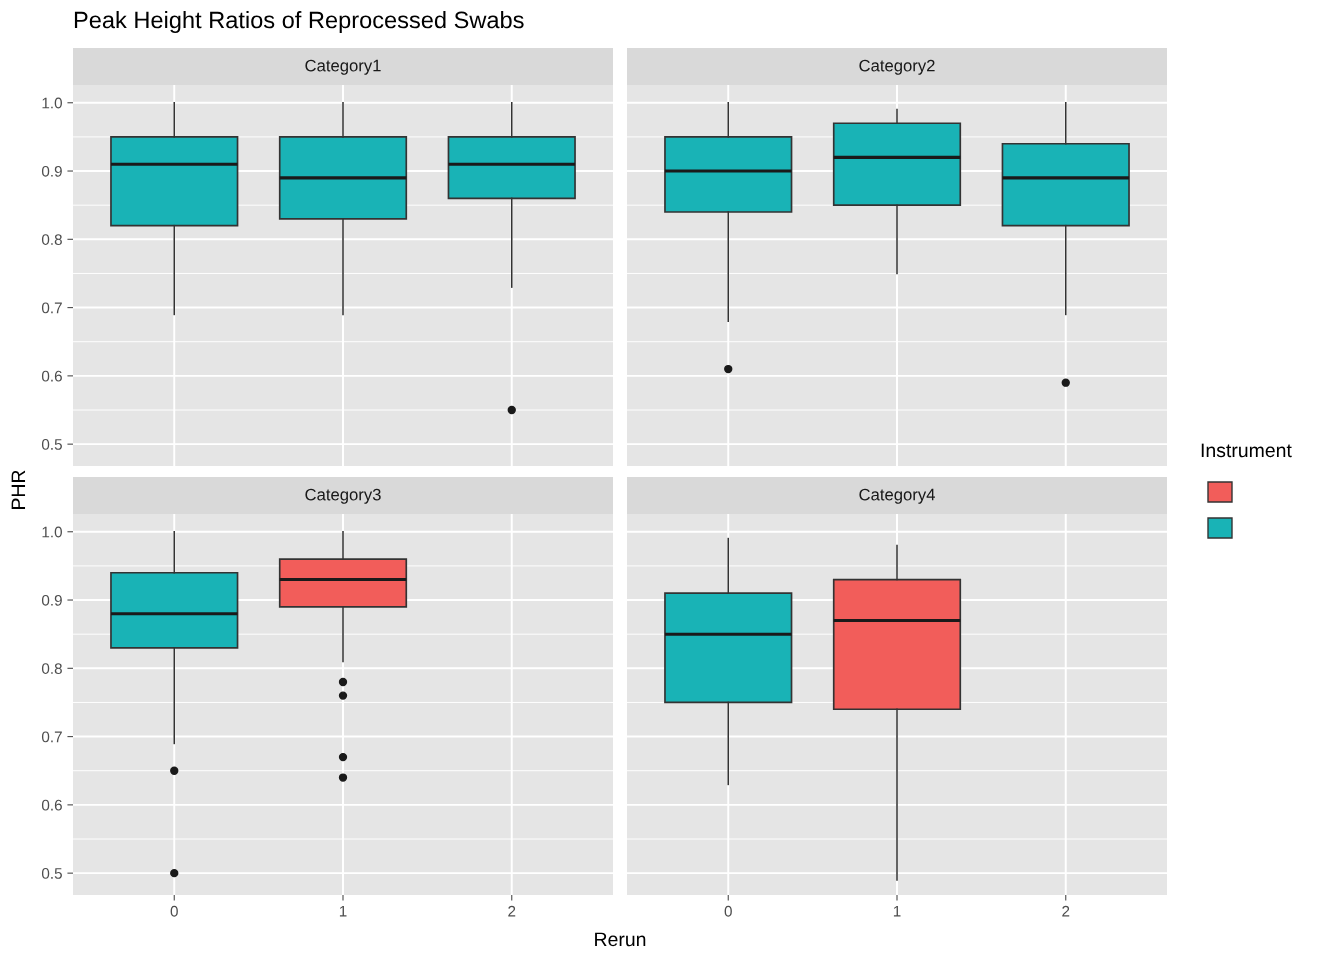 Image resolution: width=1320 pixels, height=953 pixels. Describe the element at coordinates (343, 67) in the screenshot. I see `chart-subtitle: Category1` at that location.